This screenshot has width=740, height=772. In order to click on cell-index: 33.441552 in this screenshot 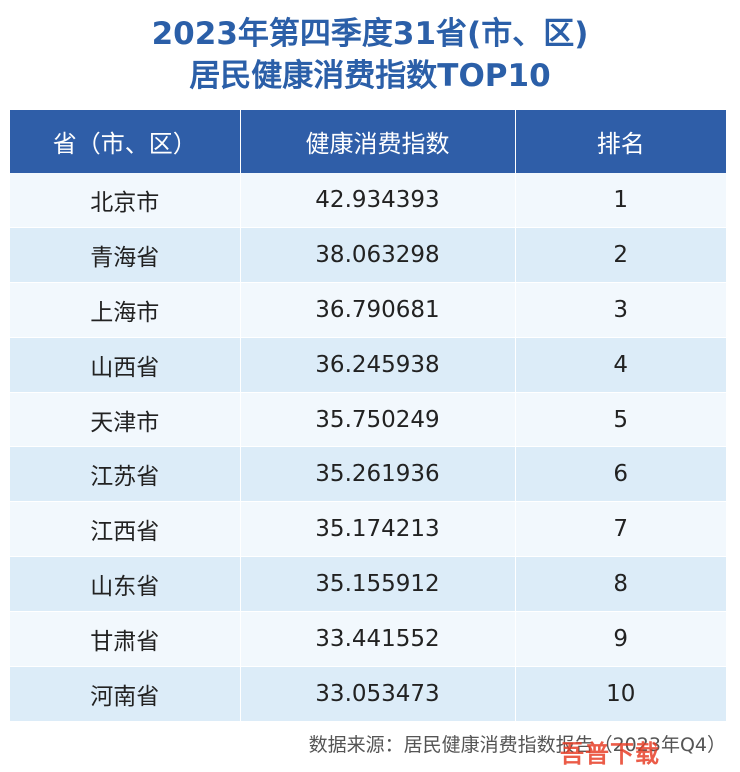, I will do `click(378, 639)`.